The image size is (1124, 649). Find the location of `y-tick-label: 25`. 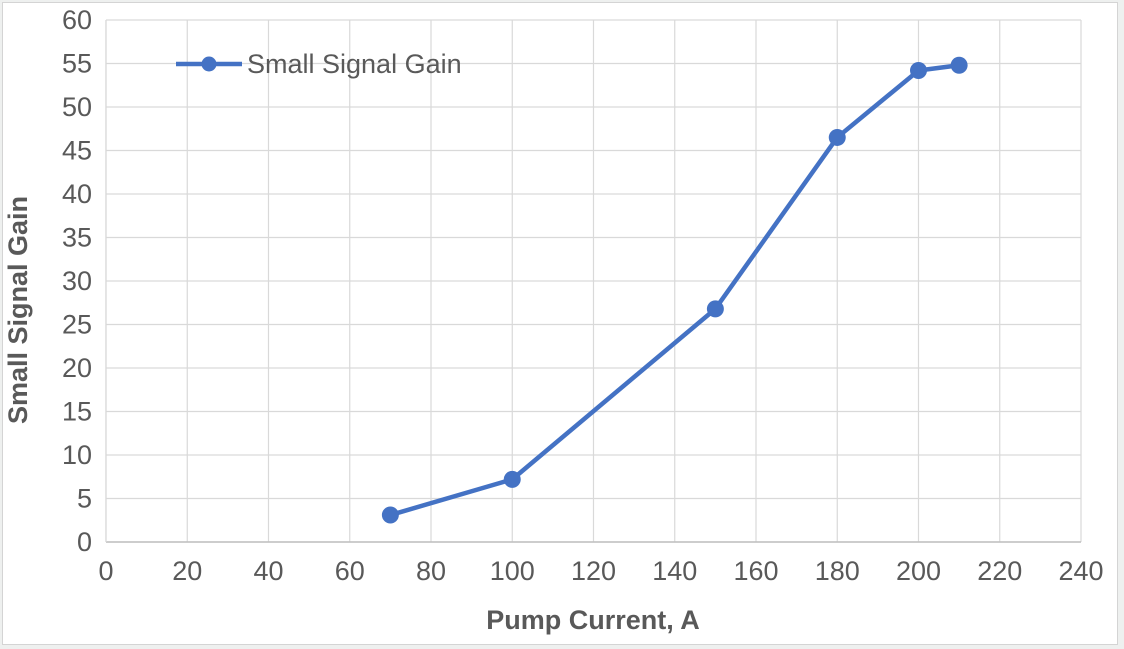

y-tick-label: 25 is located at coordinates (77, 325).